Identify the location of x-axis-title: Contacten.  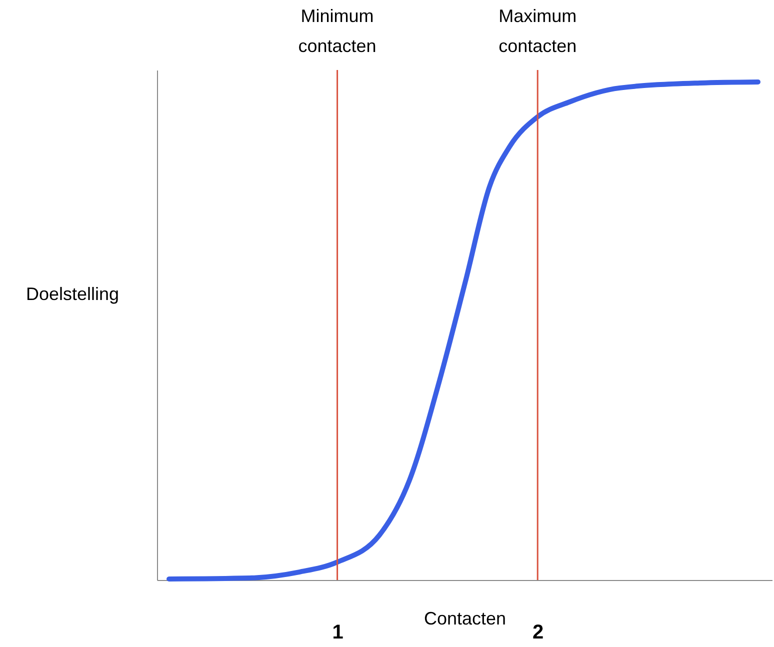
(465, 618).